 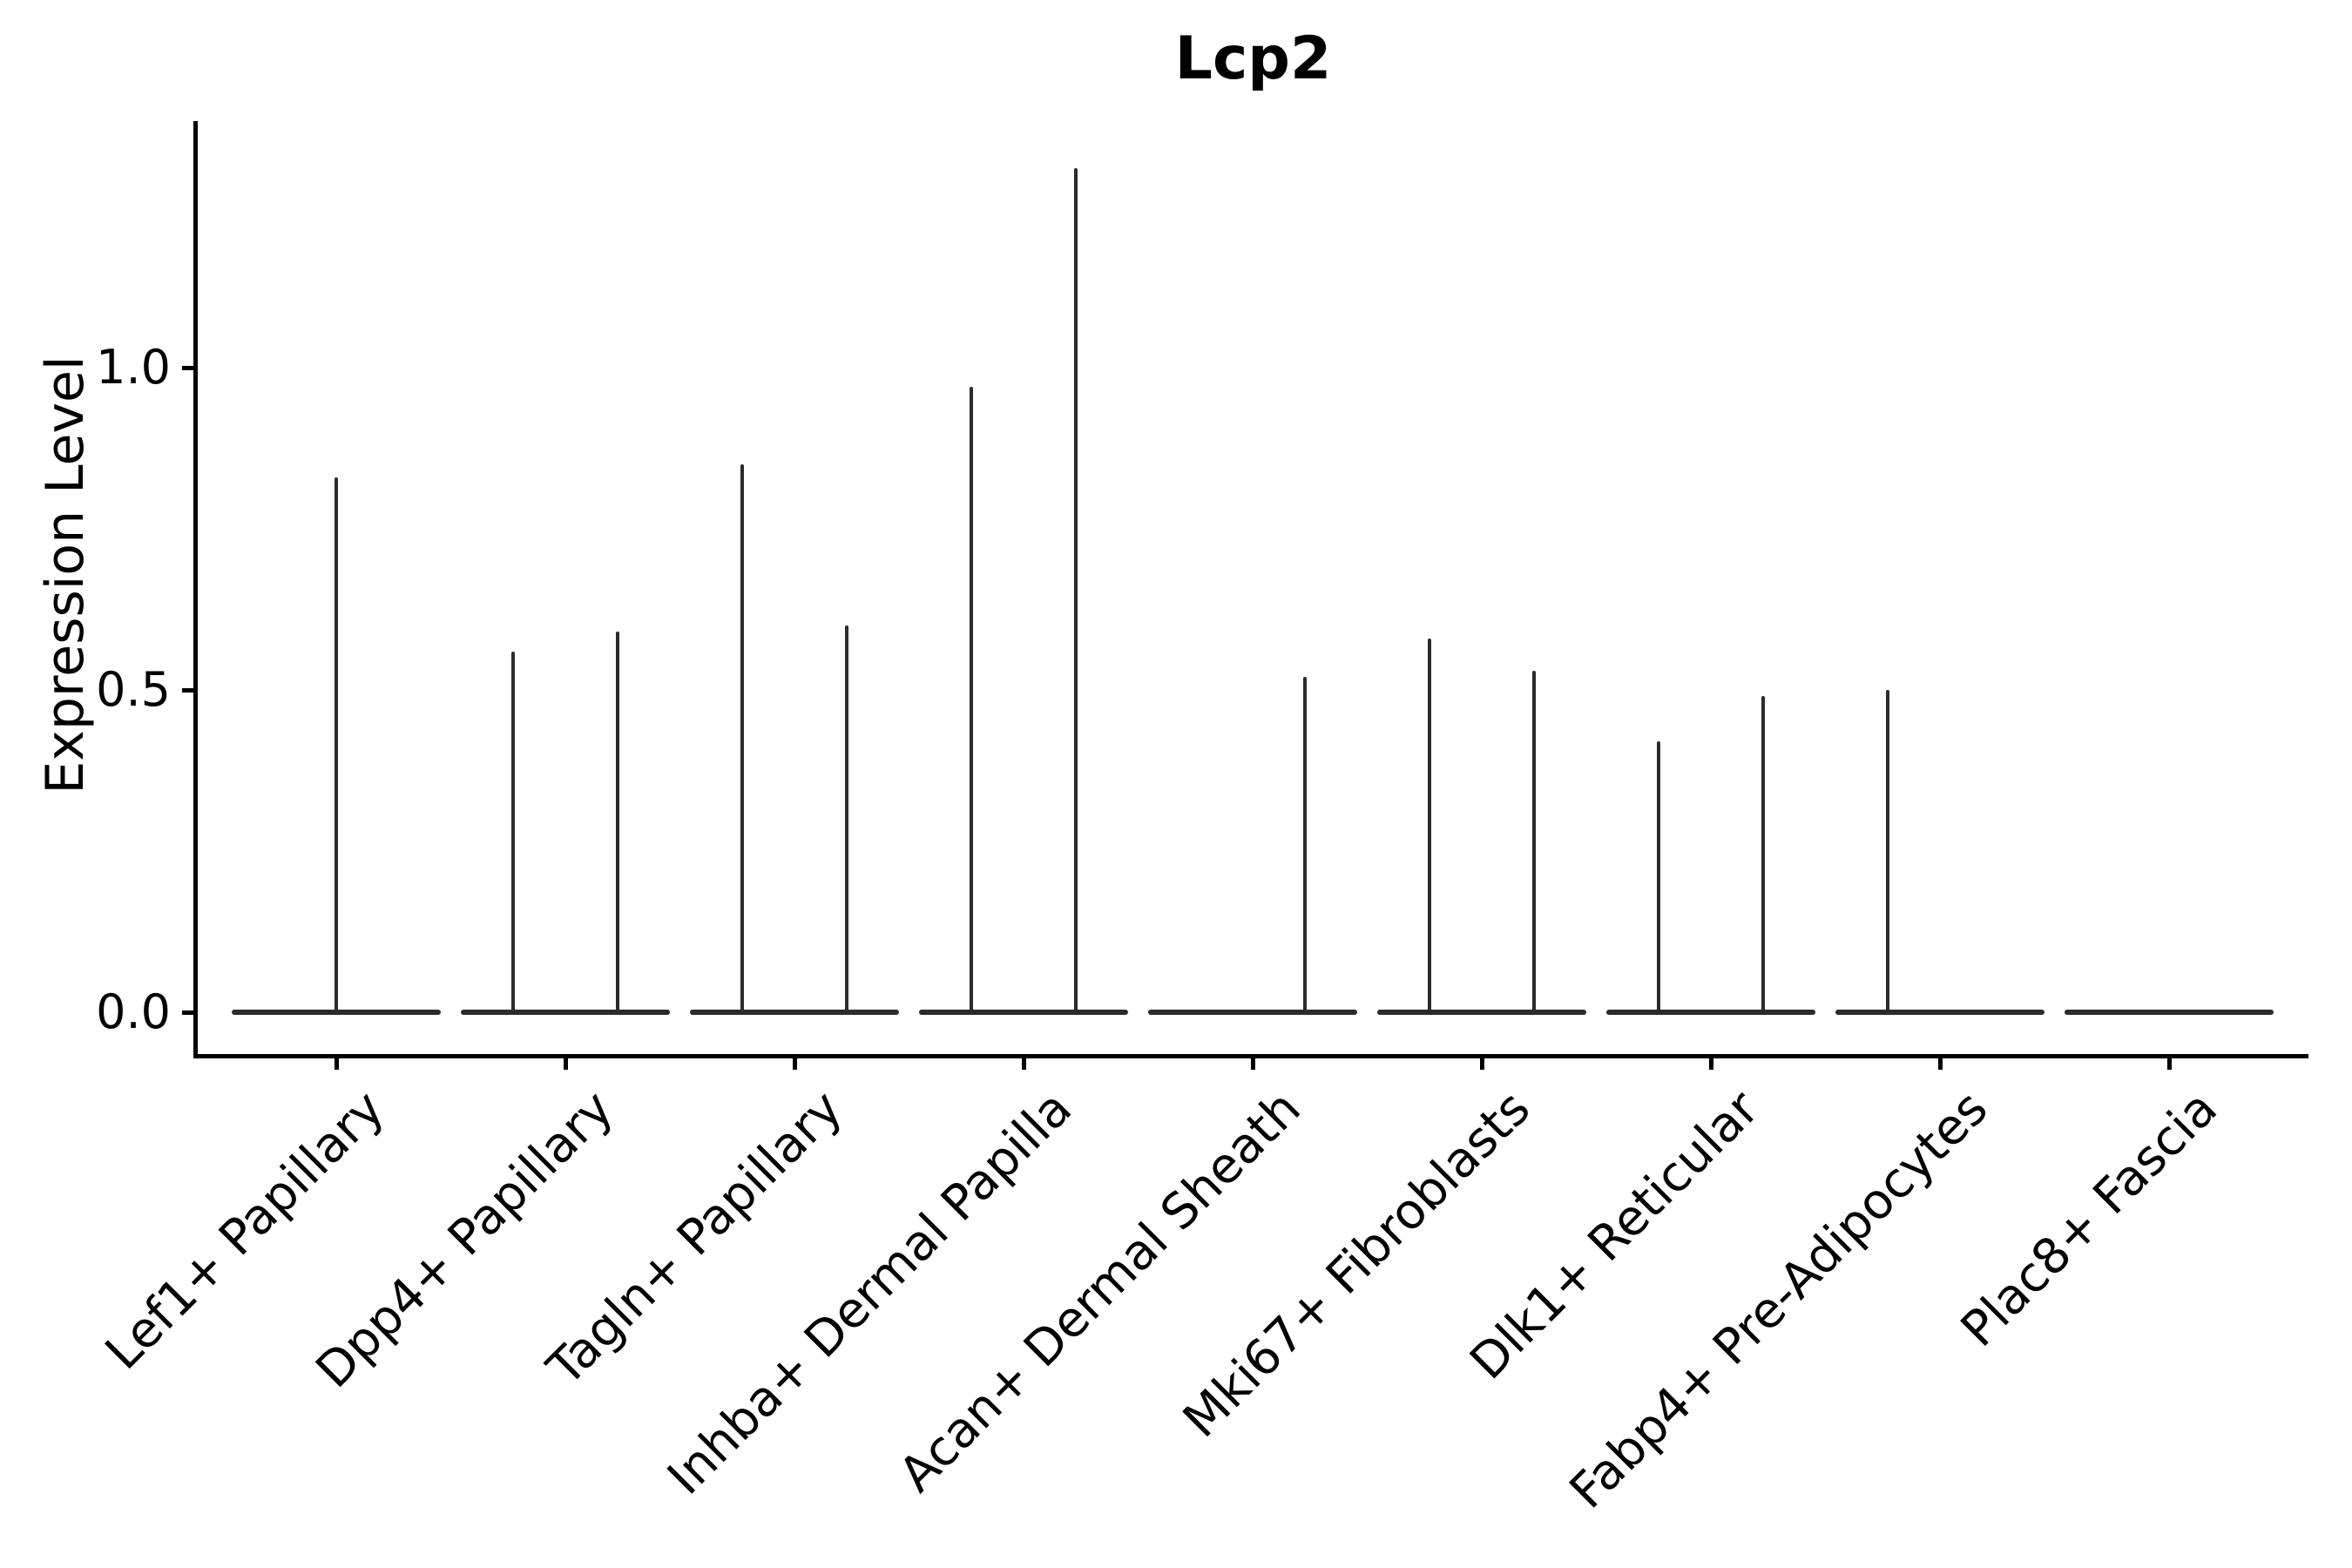 What do you see at coordinates (1100, 1291) in the screenshot?
I see `x-tick-label: Acan+ Dermal Sheath` at bounding box center [1100, 1291].